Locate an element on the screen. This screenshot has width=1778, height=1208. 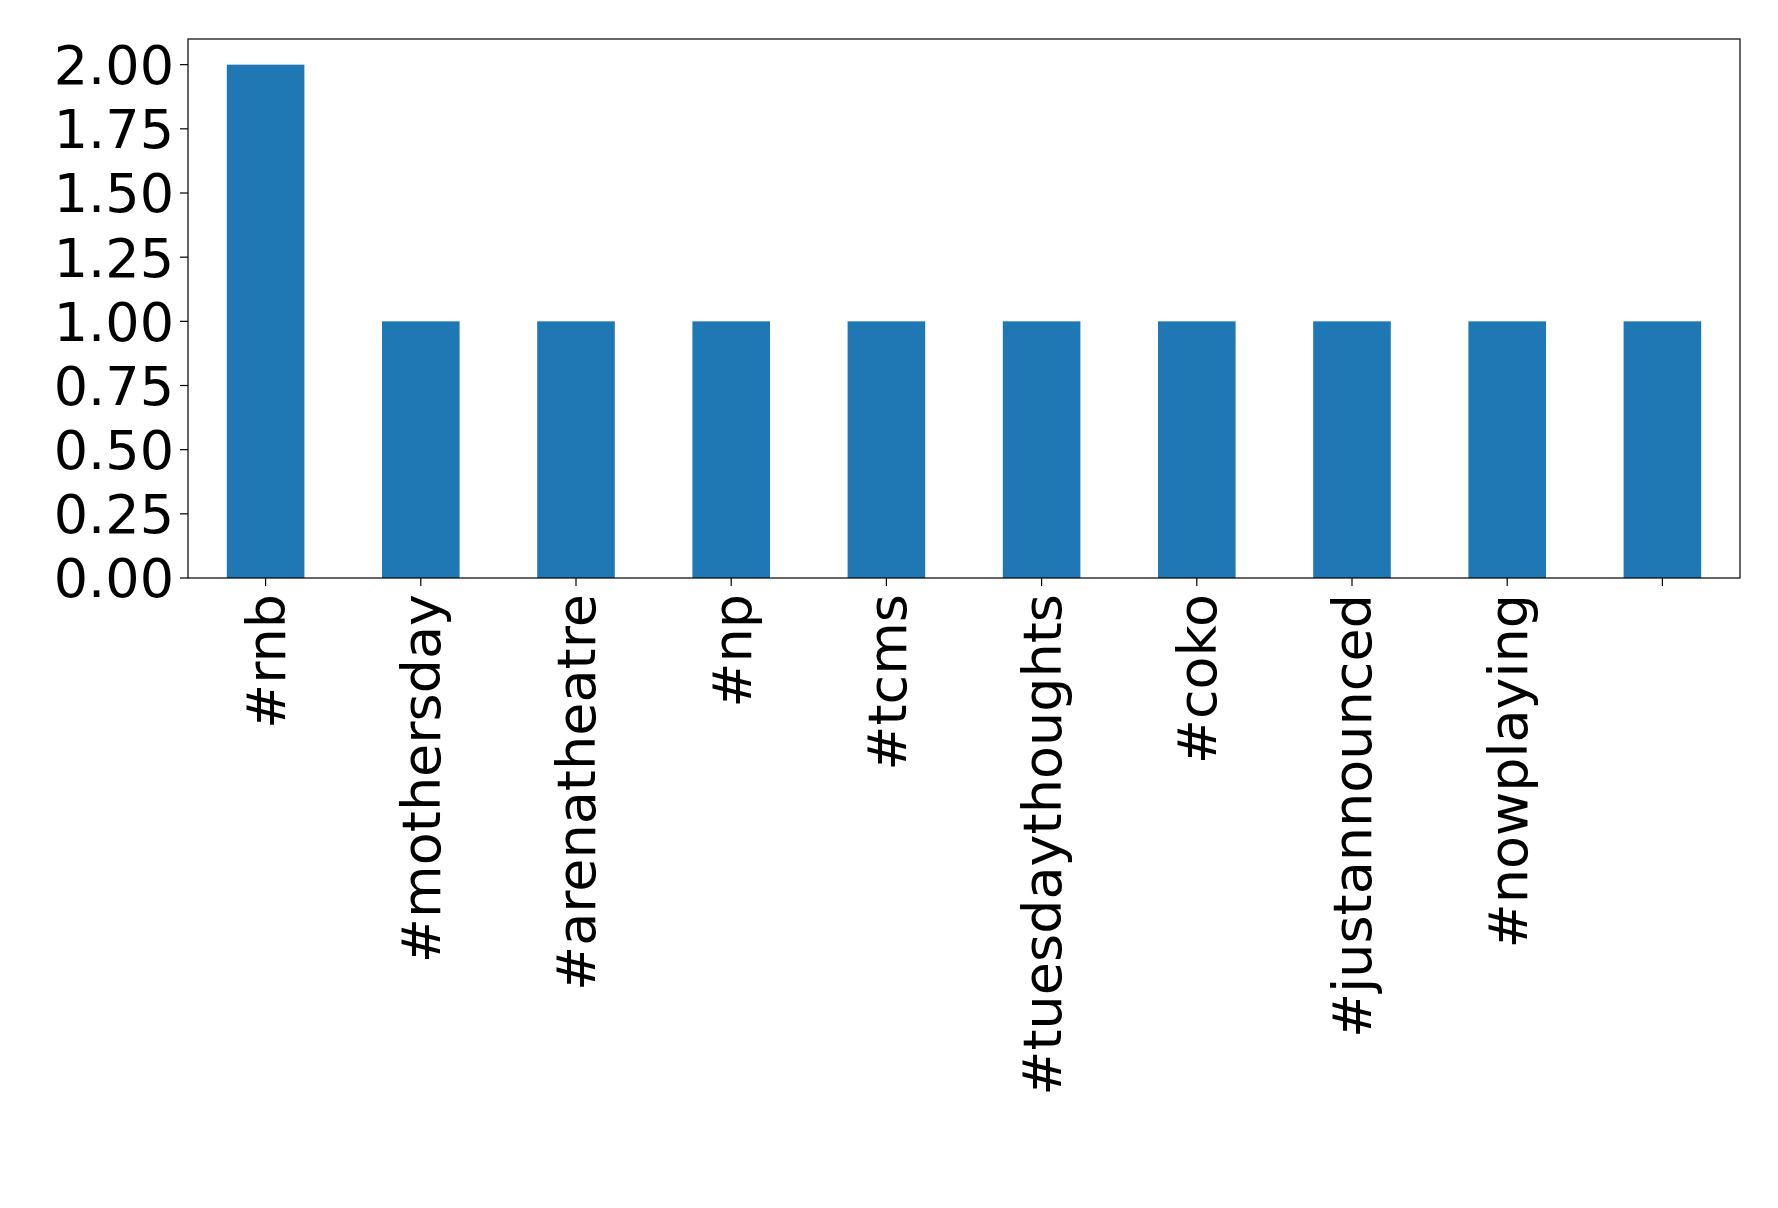
x-tick-label: #mothersday is located at coordinates (422, 779).